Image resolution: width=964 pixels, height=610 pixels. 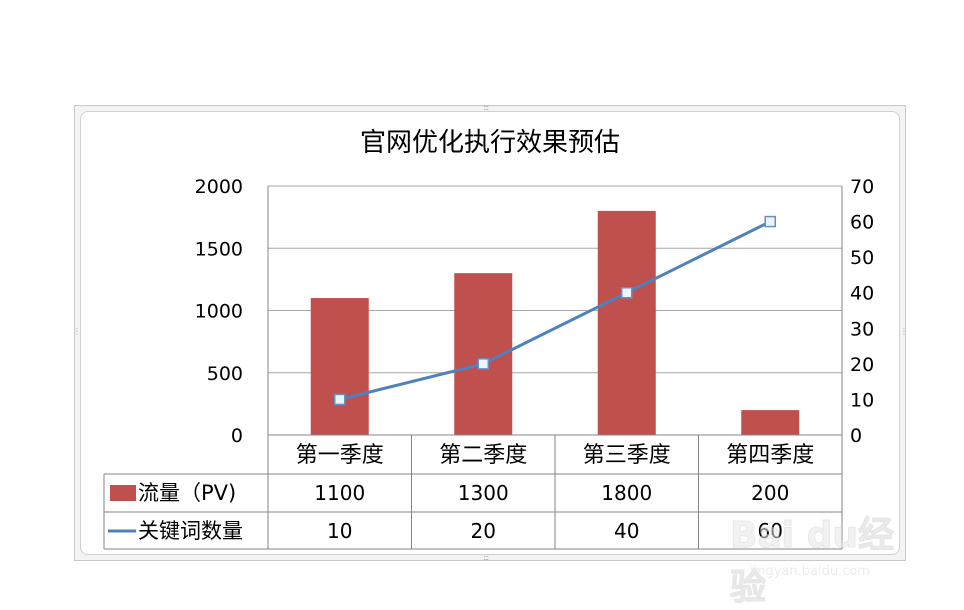 What do you see at coordinates (219, 249) in the screenshot?
I see `y-left-tick-label: 1500` at bounding box center [219, 249].